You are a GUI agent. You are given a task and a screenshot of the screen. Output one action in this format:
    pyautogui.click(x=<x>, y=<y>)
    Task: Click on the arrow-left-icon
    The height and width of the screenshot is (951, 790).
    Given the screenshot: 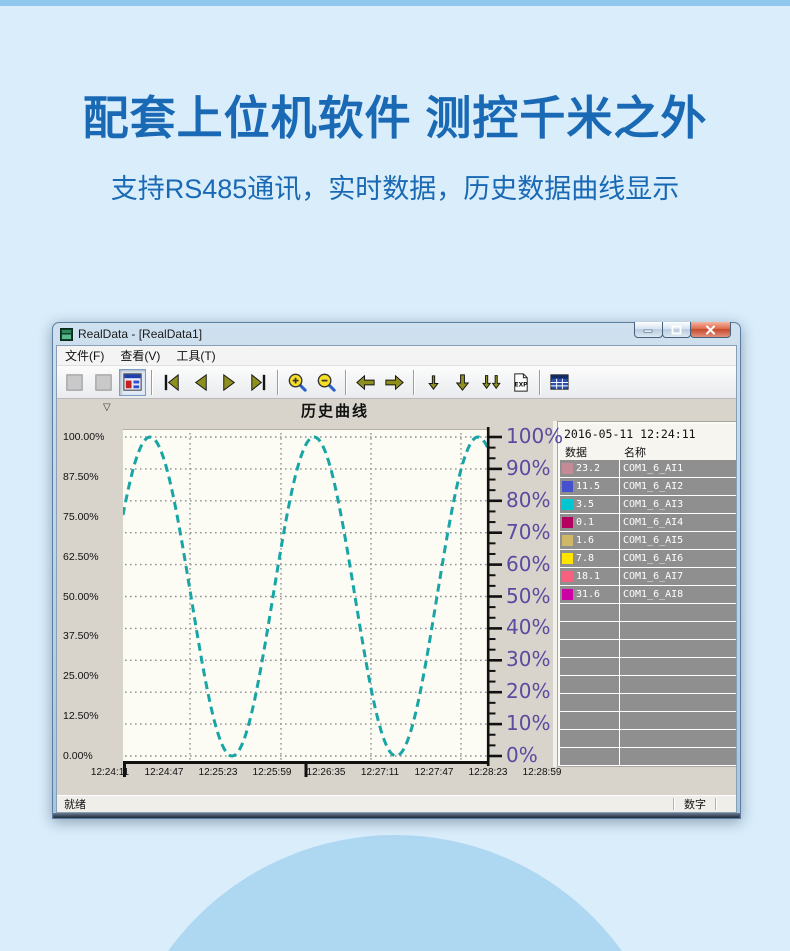 What is the action you would take?
    pyautogui.click(x=365, y=382)
    